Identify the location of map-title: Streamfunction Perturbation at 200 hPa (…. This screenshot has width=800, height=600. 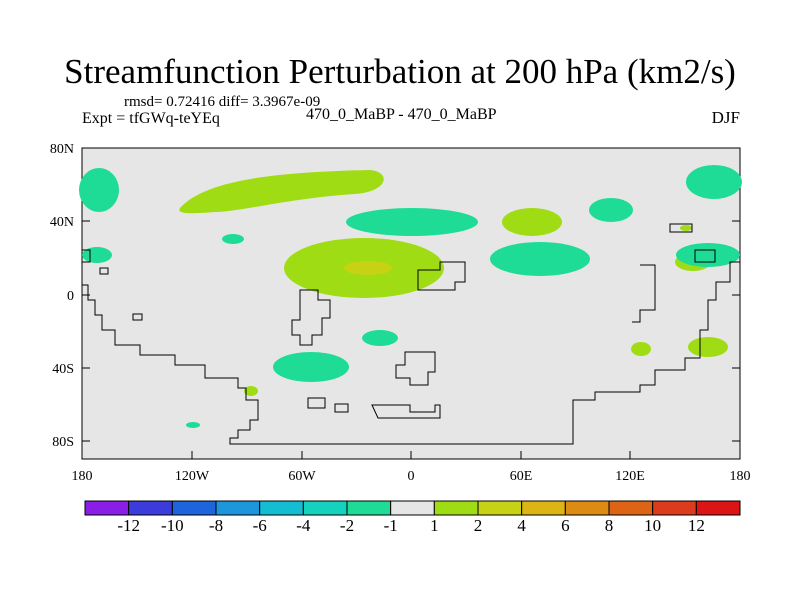
(400, 71).